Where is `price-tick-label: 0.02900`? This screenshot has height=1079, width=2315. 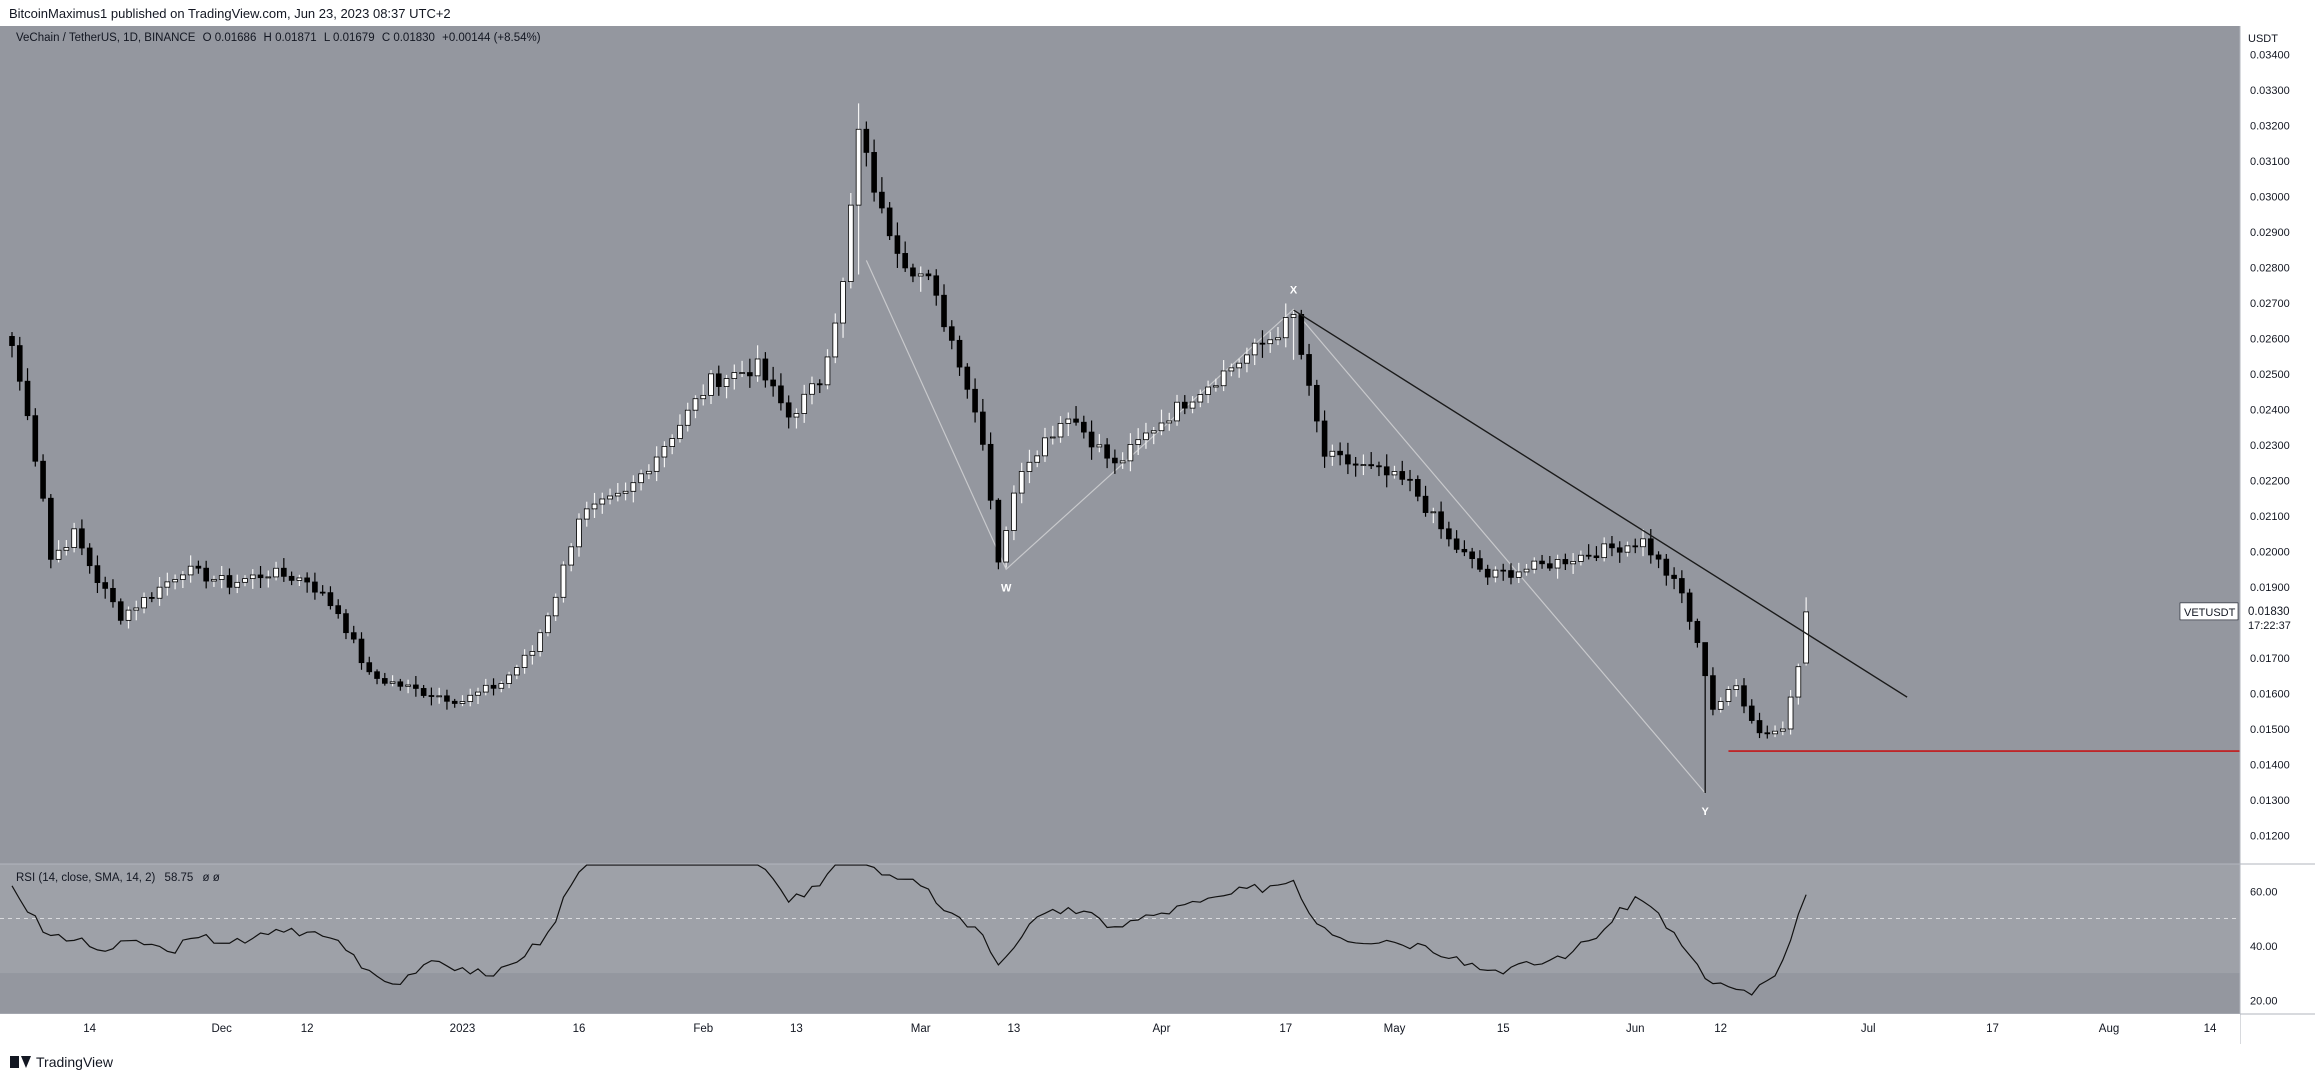
price-tick-label: 0.02900 is located at coordinates (2270, 233).